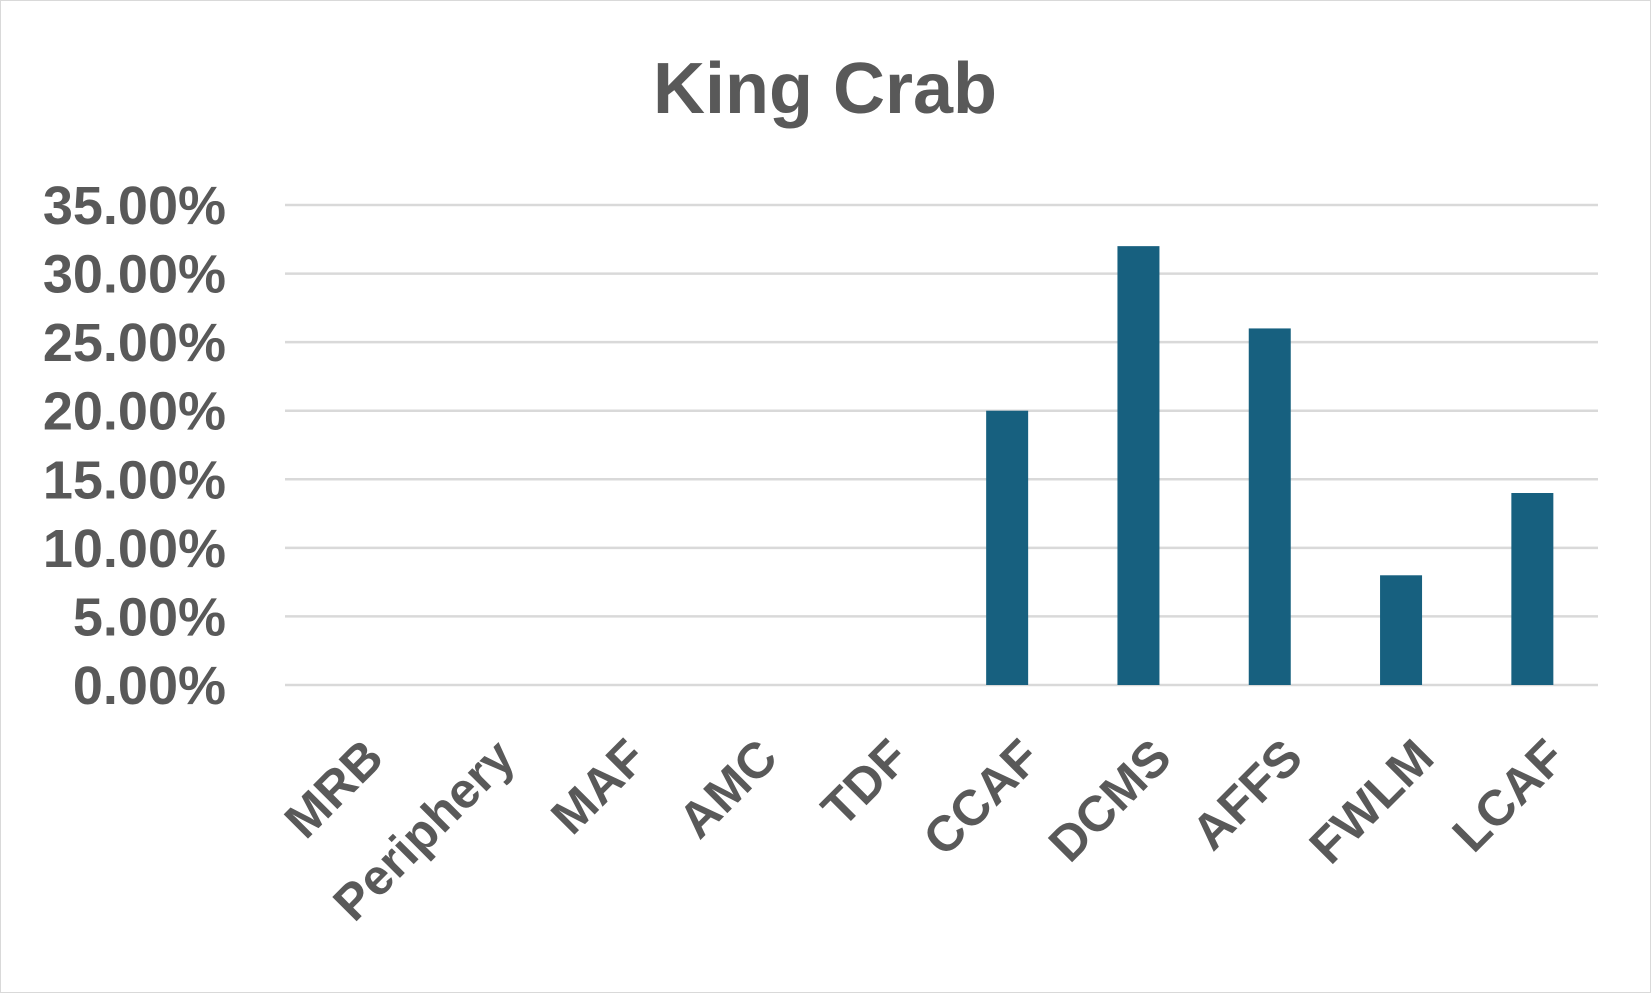 This screenshot has height=993, width=1651. What do you see at coordinates (1247, 795) in the screenshot?
I see `x-tick-label-affs: AFFS` at bounding box center [1247, 795].